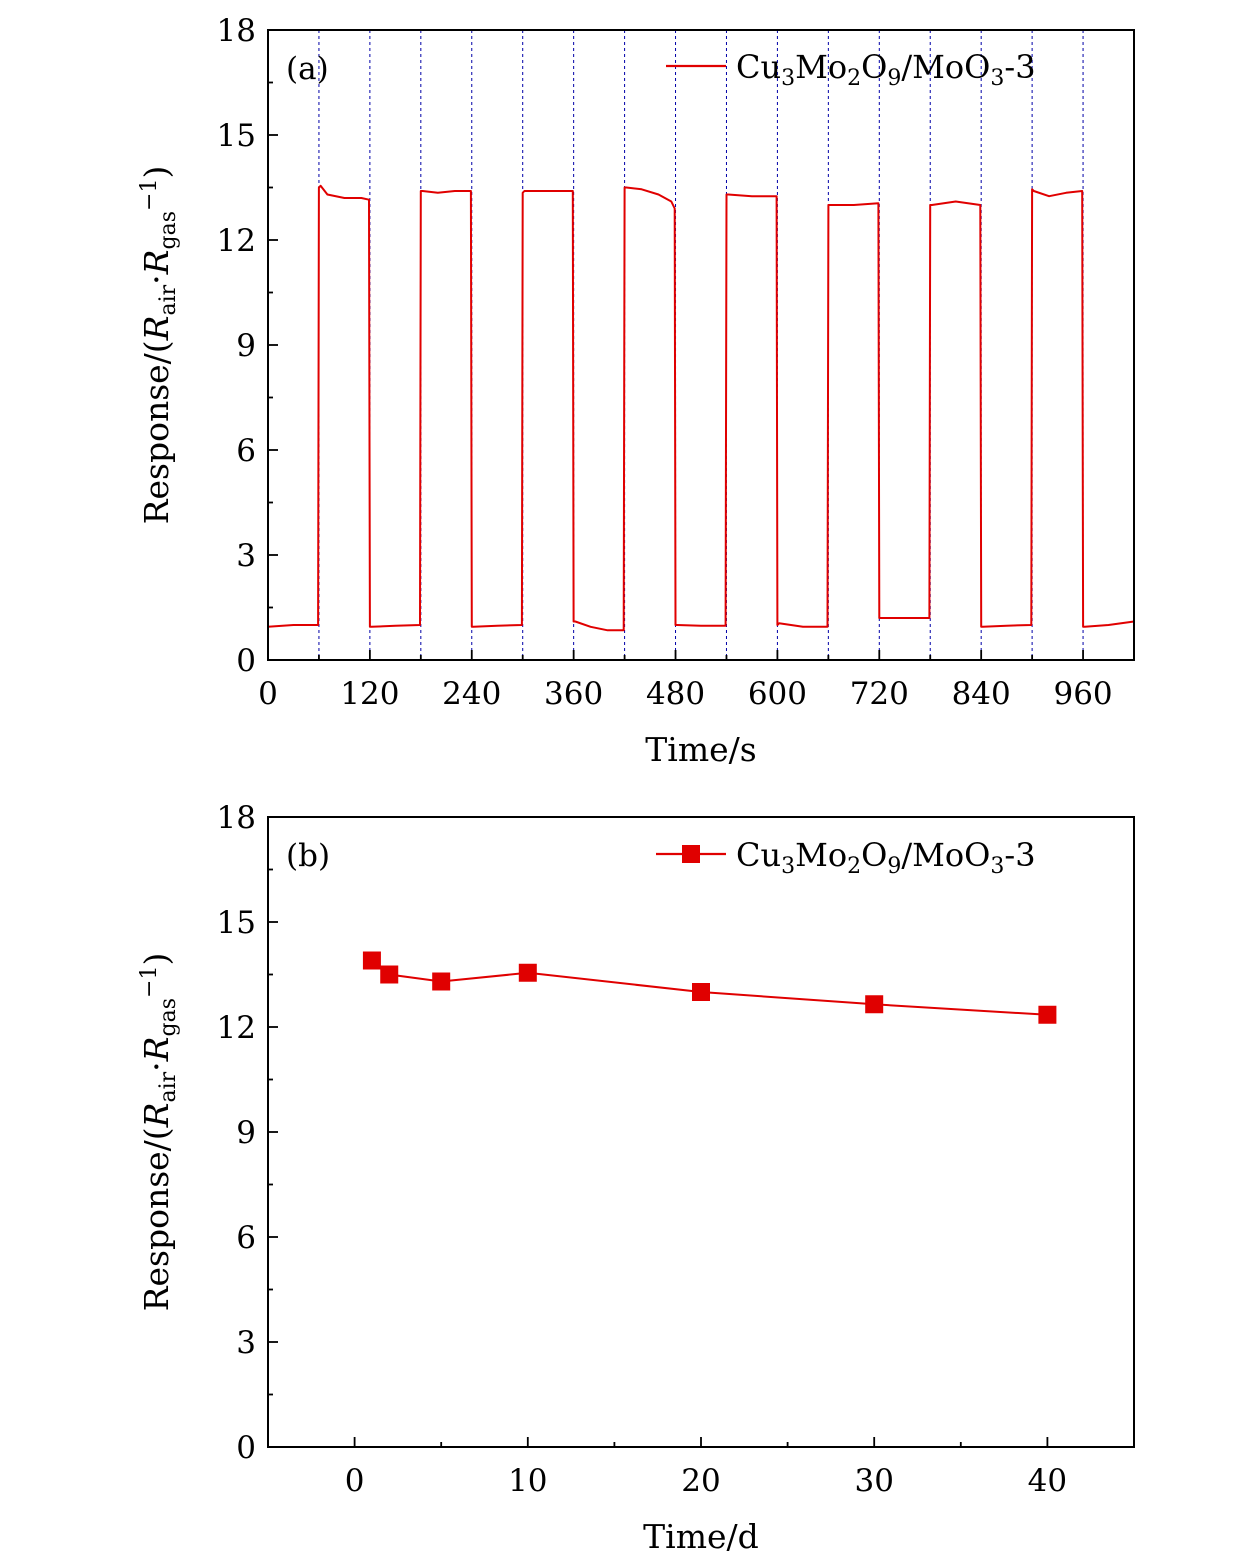 This screenshot has width=1260, height=1567. Describe the element at coordinates (691, 854) in the screenshot. I see `panel-b-legend-marker` at that location.